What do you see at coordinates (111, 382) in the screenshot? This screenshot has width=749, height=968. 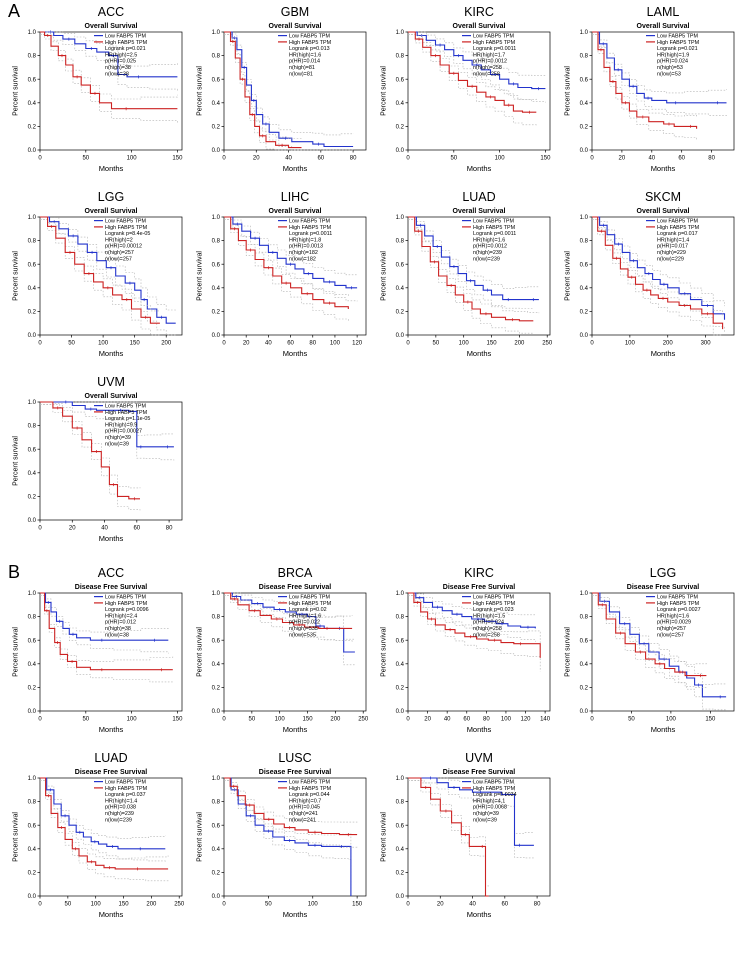 I see `plot-title: UVM` at bounding box center [111, 382].